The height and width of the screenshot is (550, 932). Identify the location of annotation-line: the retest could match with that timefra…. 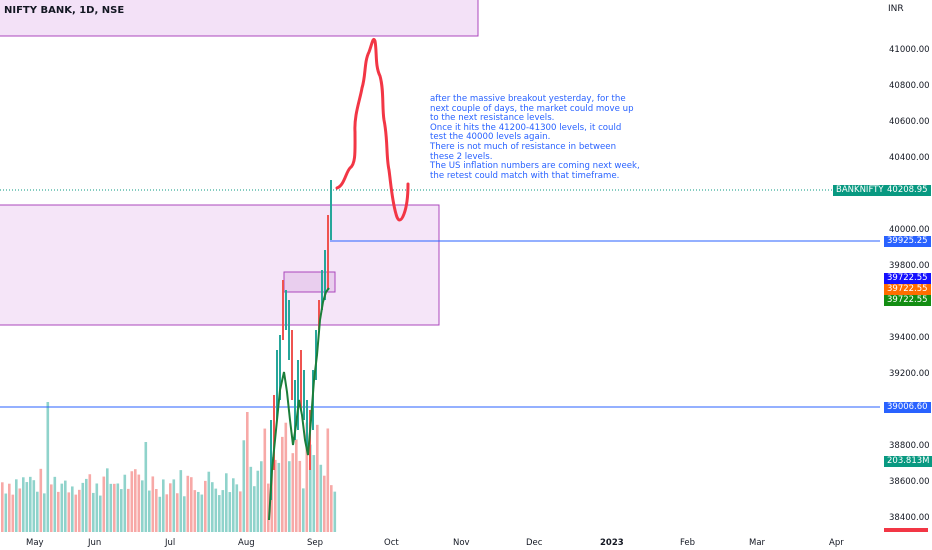
(525, 175).